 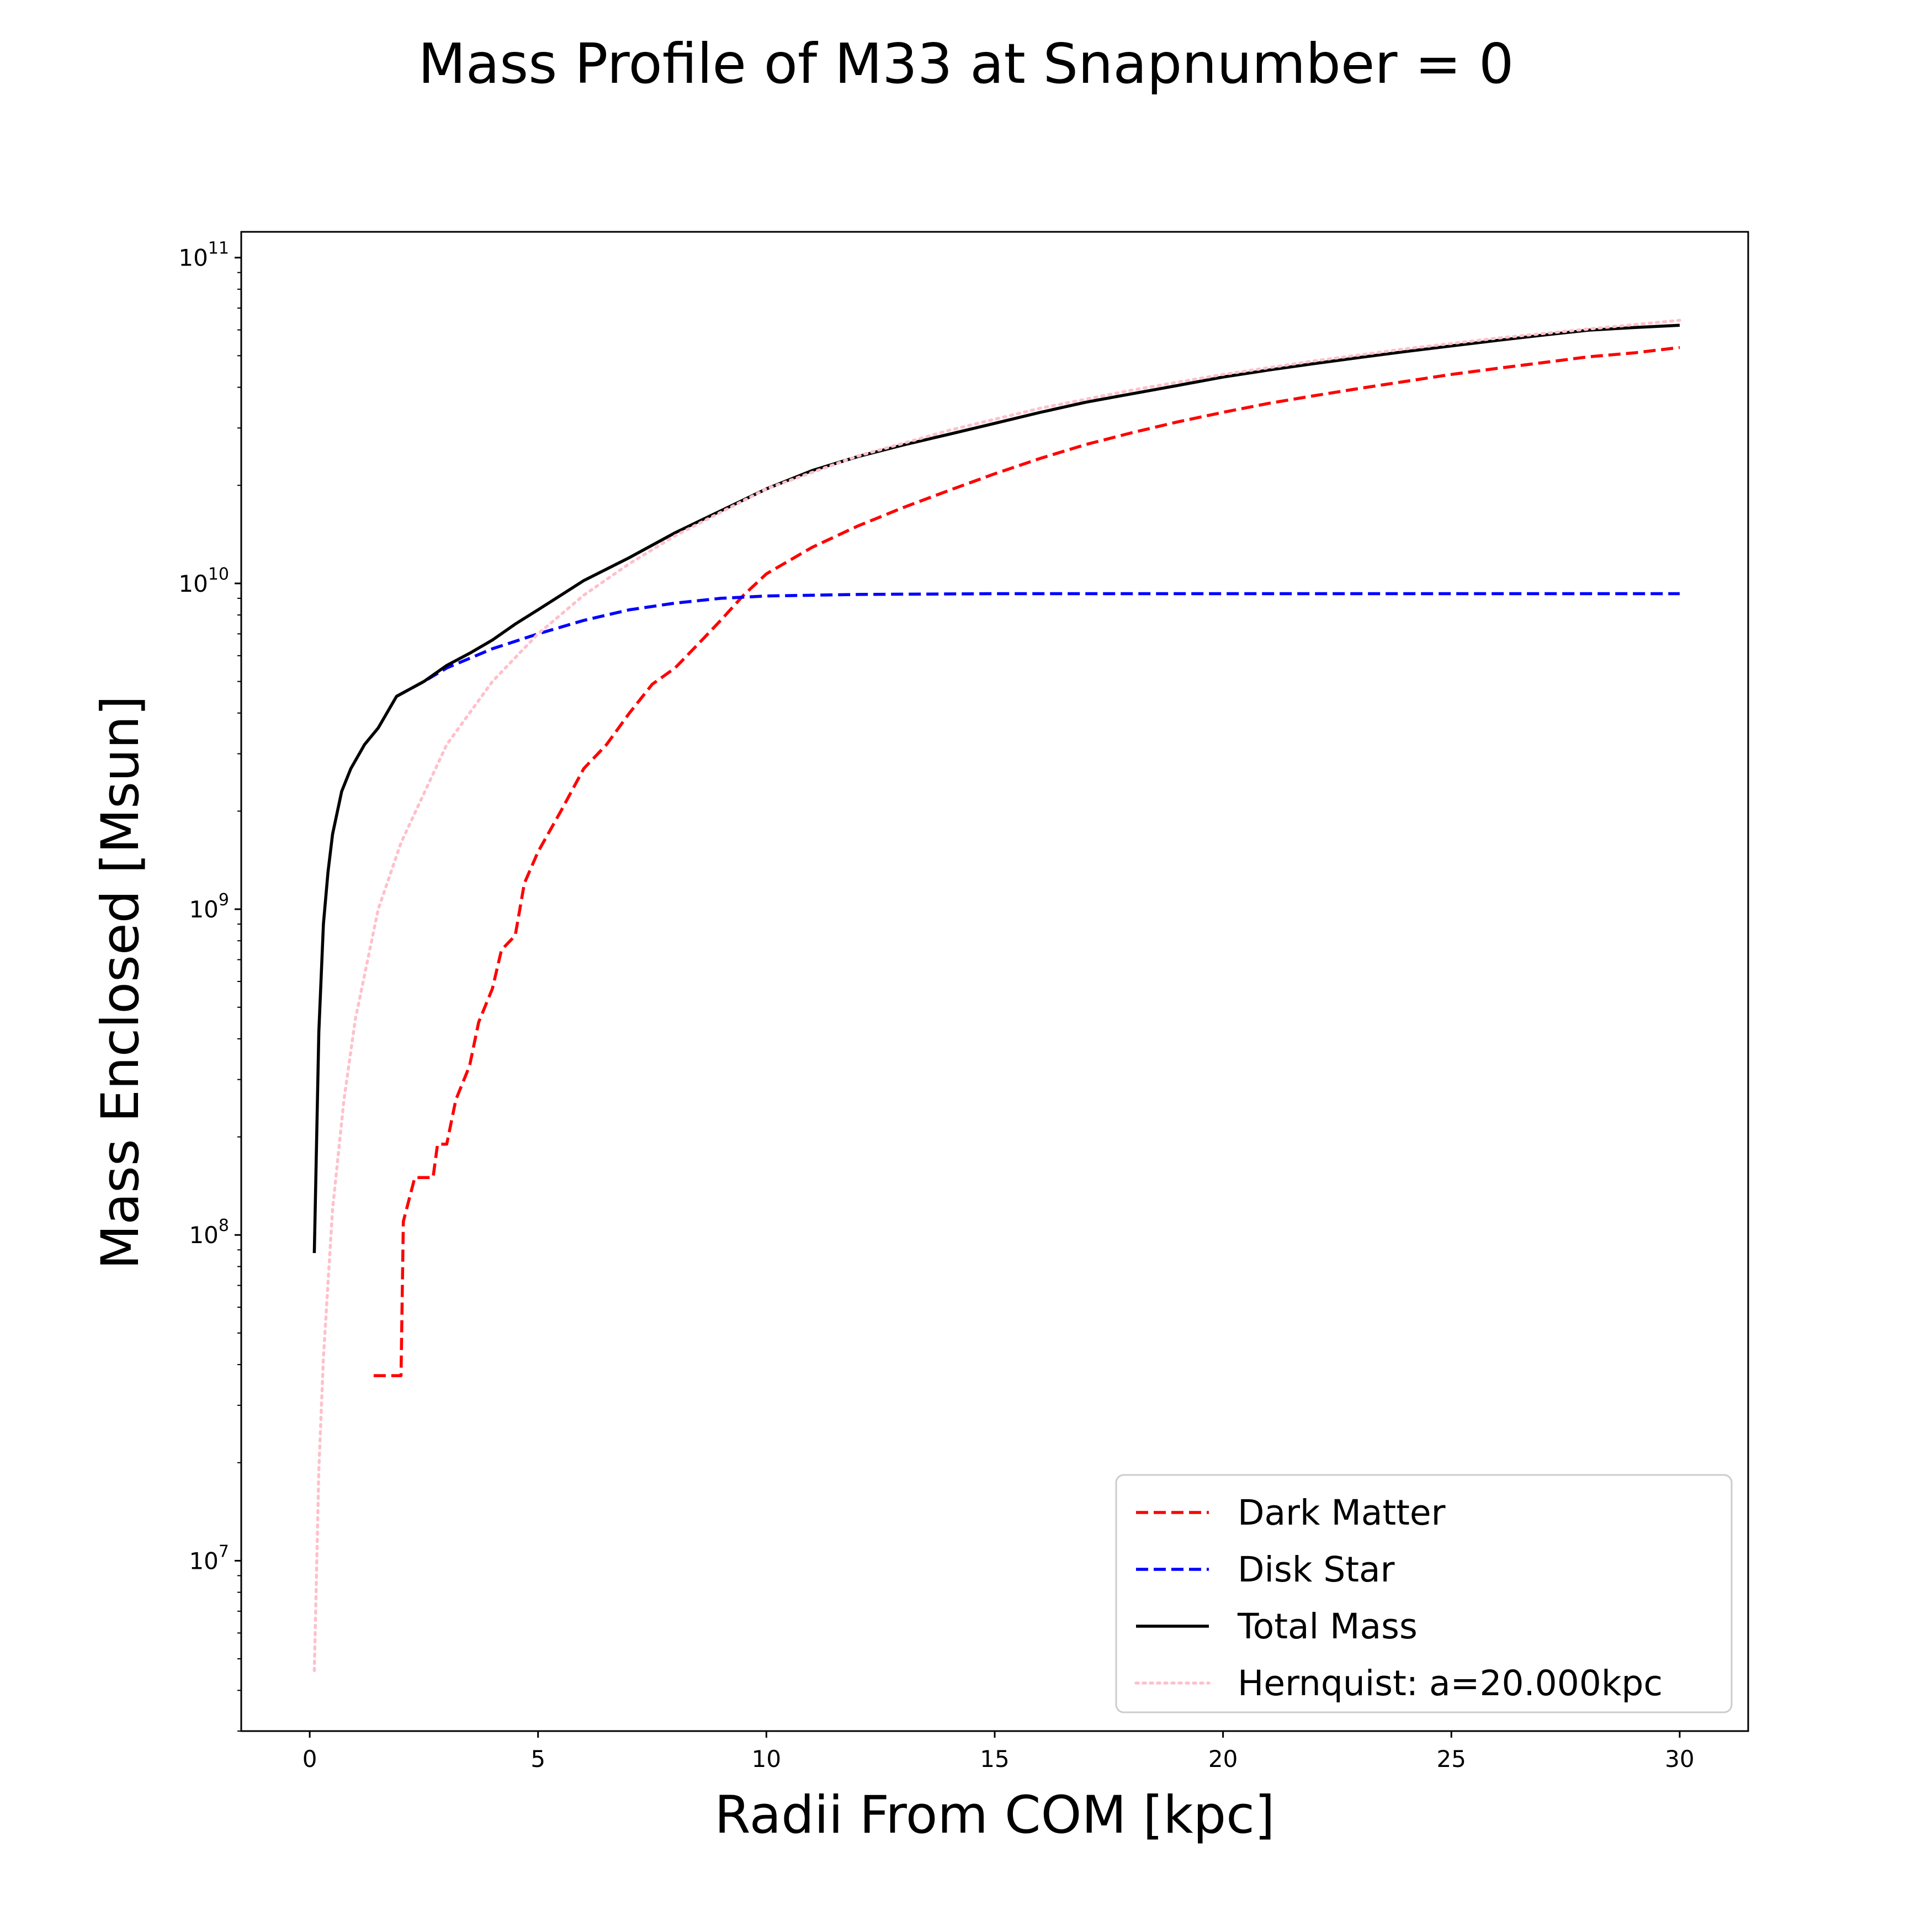 I want to click on y-tick-label-1: 10⁸, so click(x=209, y=1233).